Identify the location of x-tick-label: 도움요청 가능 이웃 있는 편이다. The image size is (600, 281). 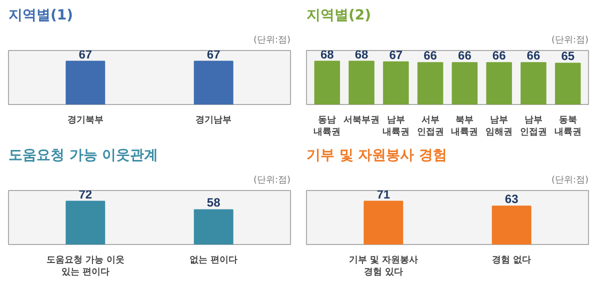
(85, 267).